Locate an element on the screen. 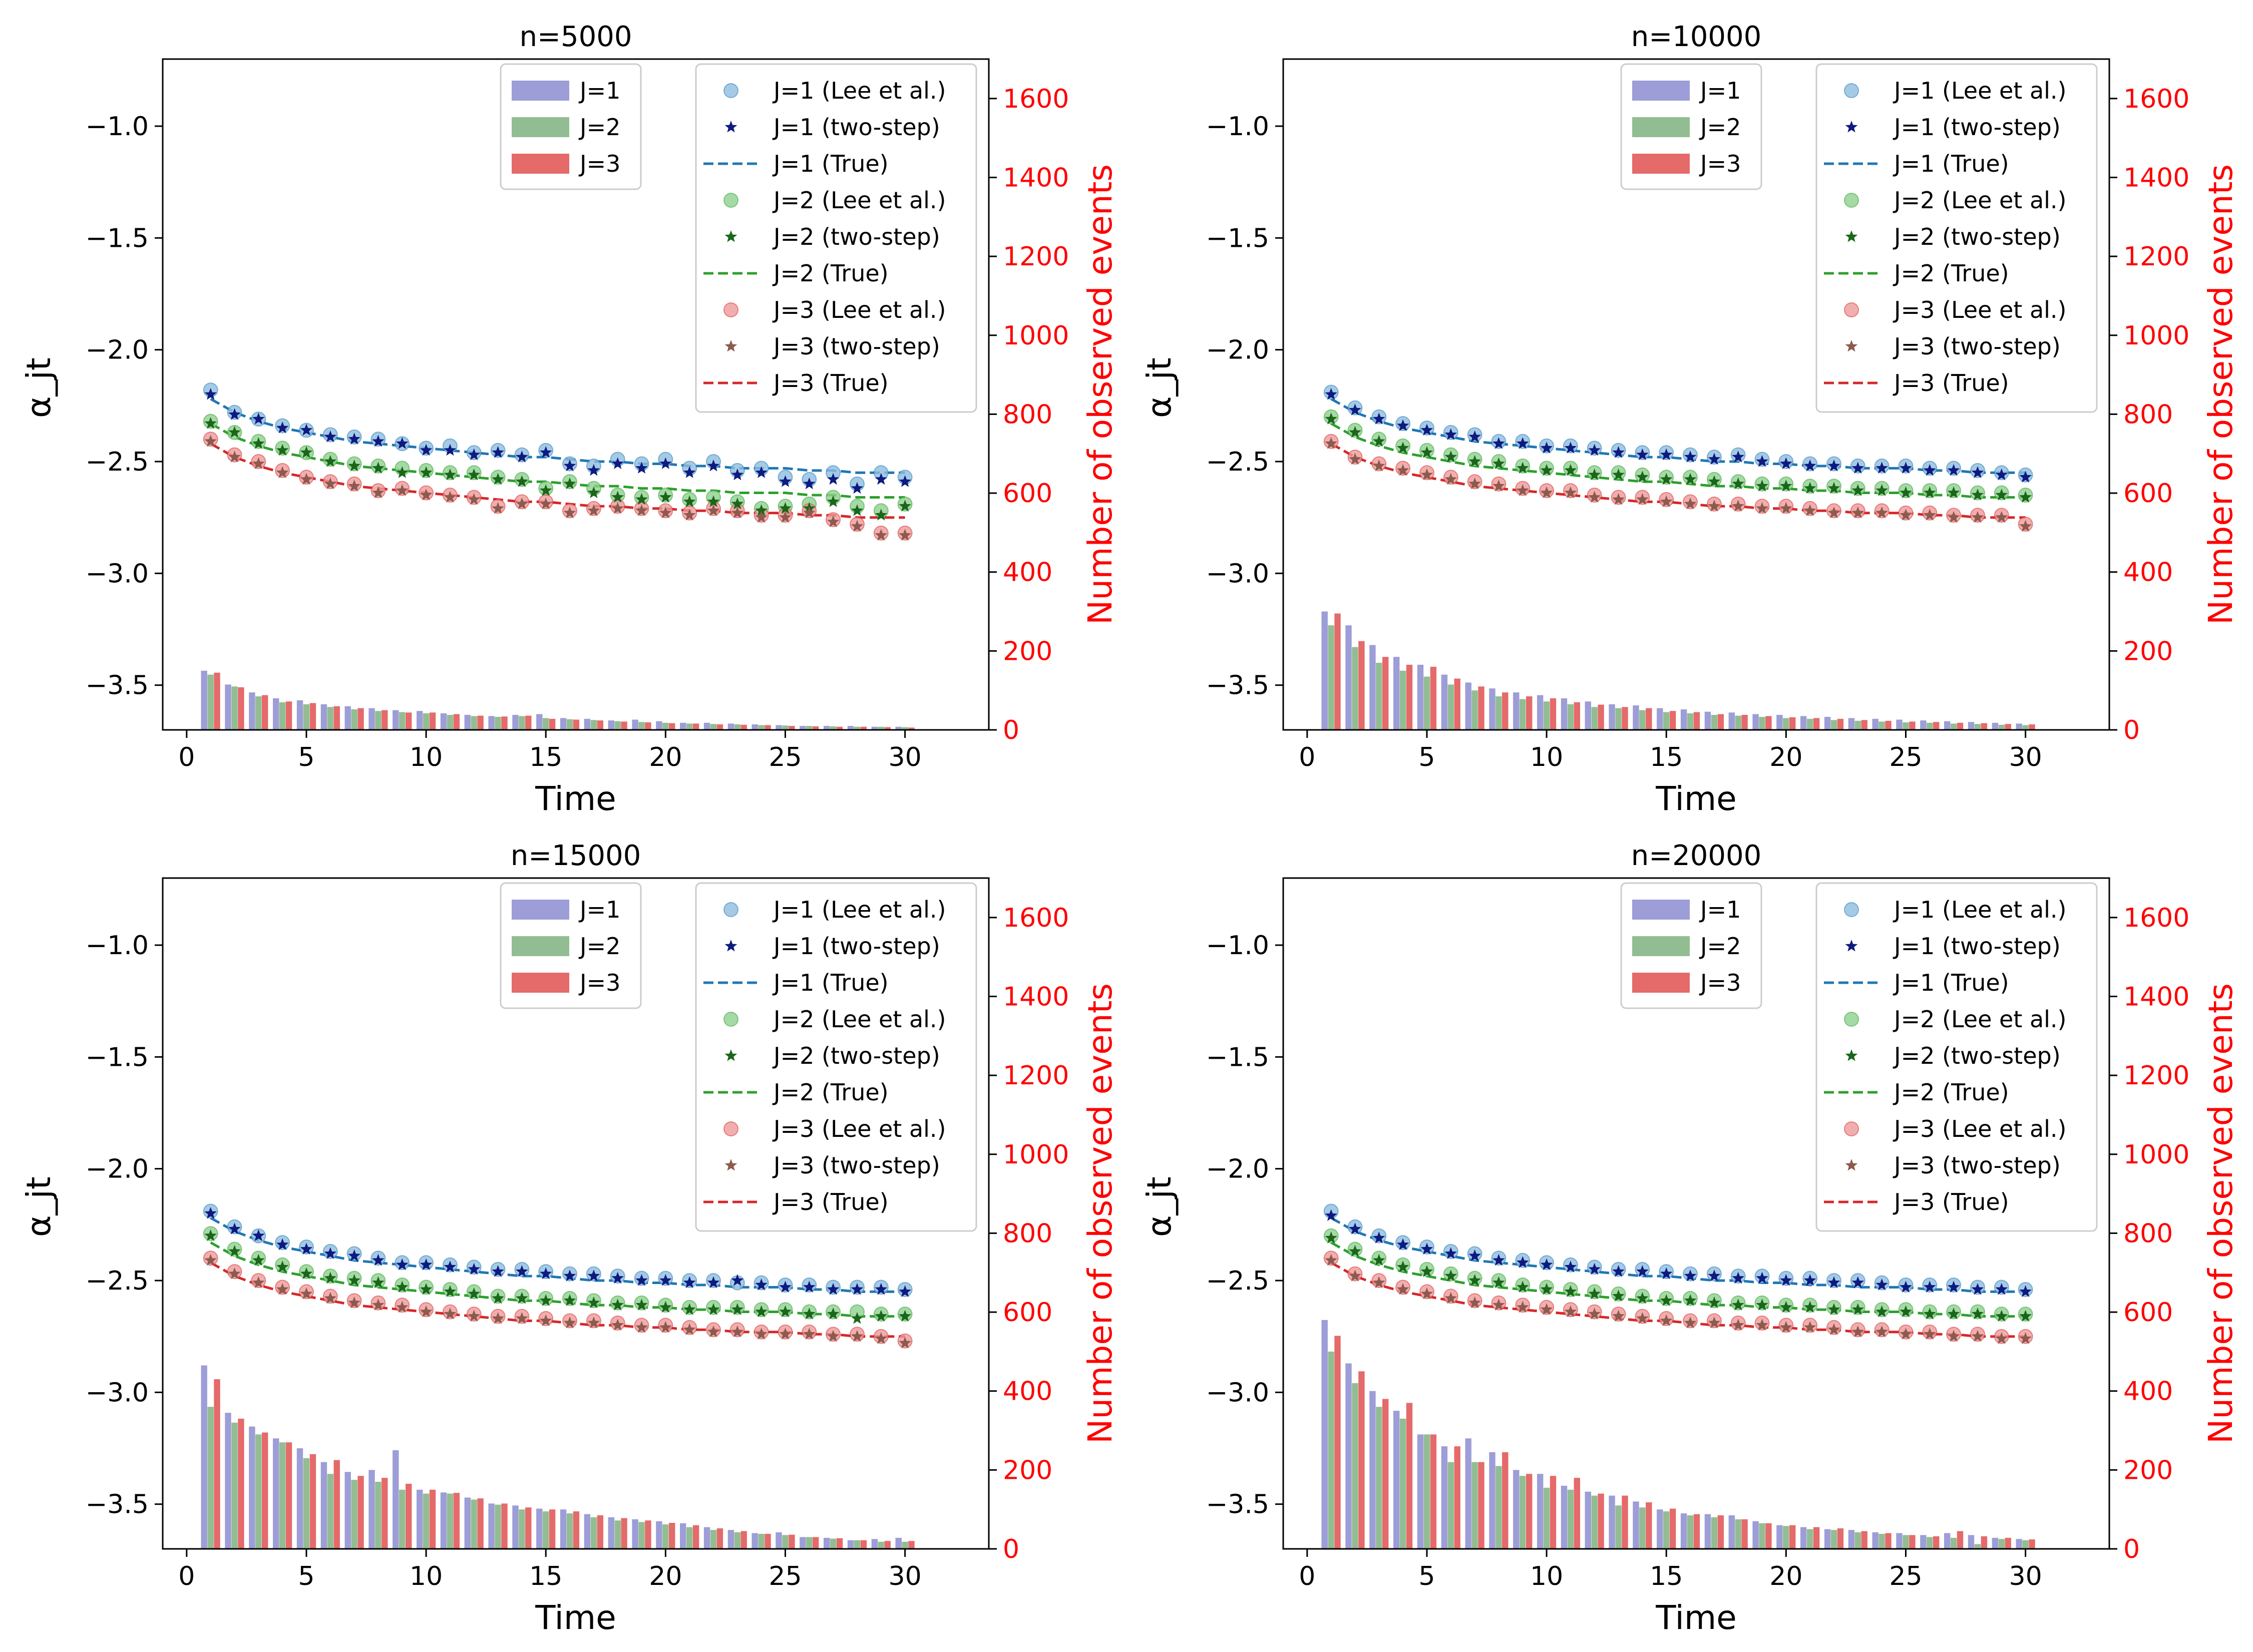  two-step-point-j2-t2 is located at coordinates (1355, 432).